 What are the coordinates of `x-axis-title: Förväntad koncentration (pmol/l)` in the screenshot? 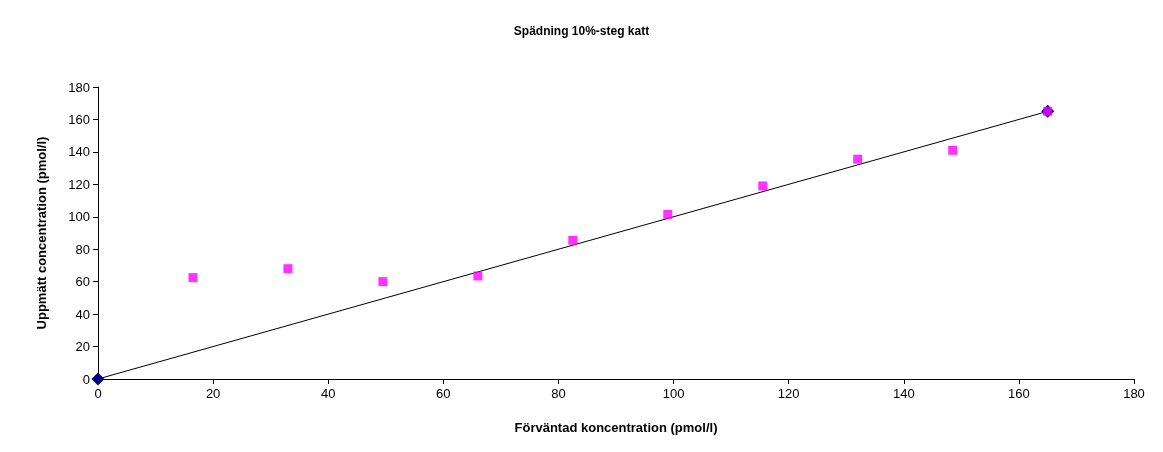 It's located at (616, 427).